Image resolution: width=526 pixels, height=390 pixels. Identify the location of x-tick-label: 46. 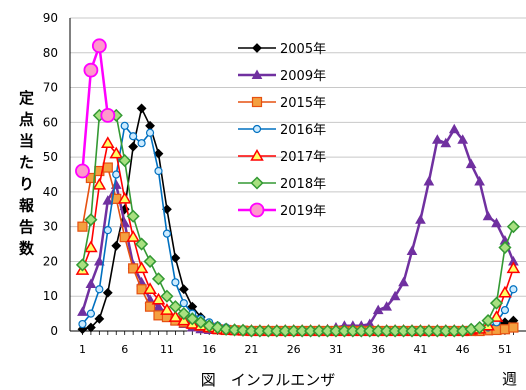
(463, 349).